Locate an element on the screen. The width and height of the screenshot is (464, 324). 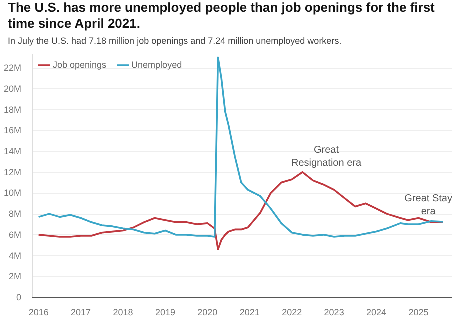
legend-label: Job openings is located at coordinates (80, 65).